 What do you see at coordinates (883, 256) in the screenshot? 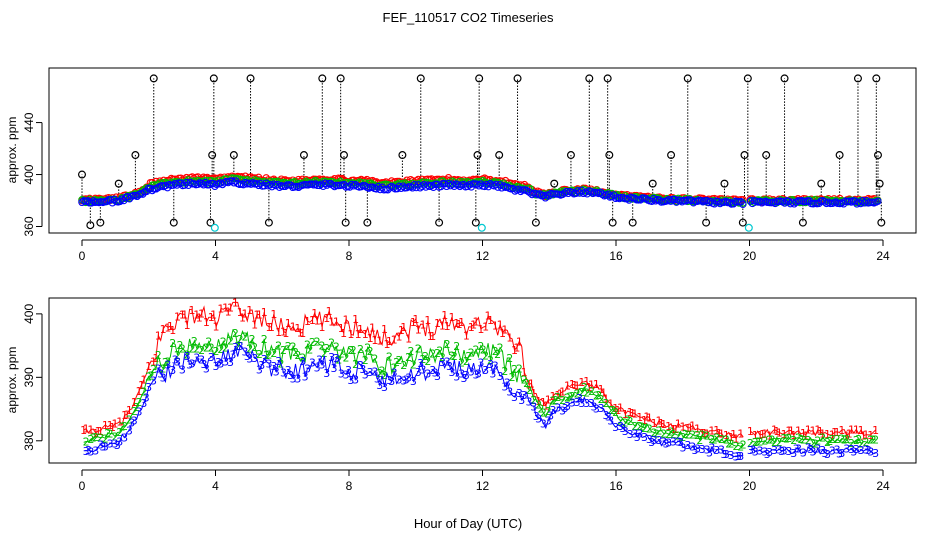
I see `top-x-tick-label: 24` at bounding box center [883, 256].